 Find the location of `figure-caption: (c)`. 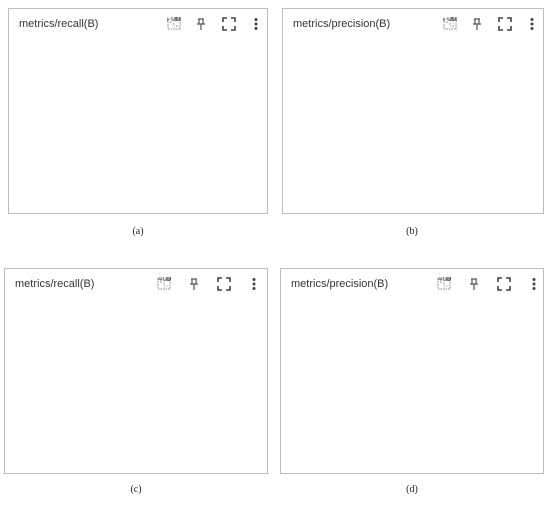

figure-caption: (c) is located at coordinates (136, 489).